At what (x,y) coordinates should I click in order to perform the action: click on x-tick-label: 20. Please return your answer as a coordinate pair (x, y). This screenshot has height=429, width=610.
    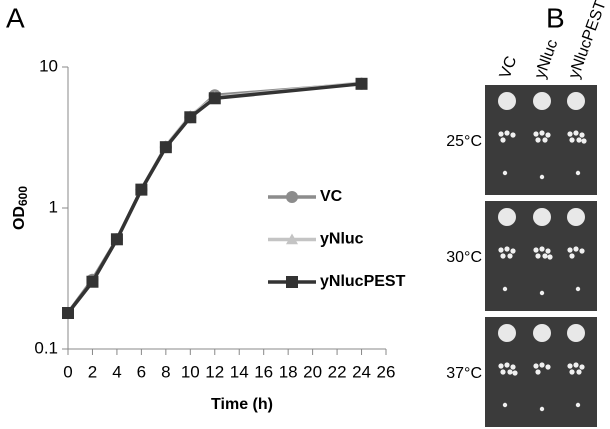
    Looking at the image, I should click on (312, 371).